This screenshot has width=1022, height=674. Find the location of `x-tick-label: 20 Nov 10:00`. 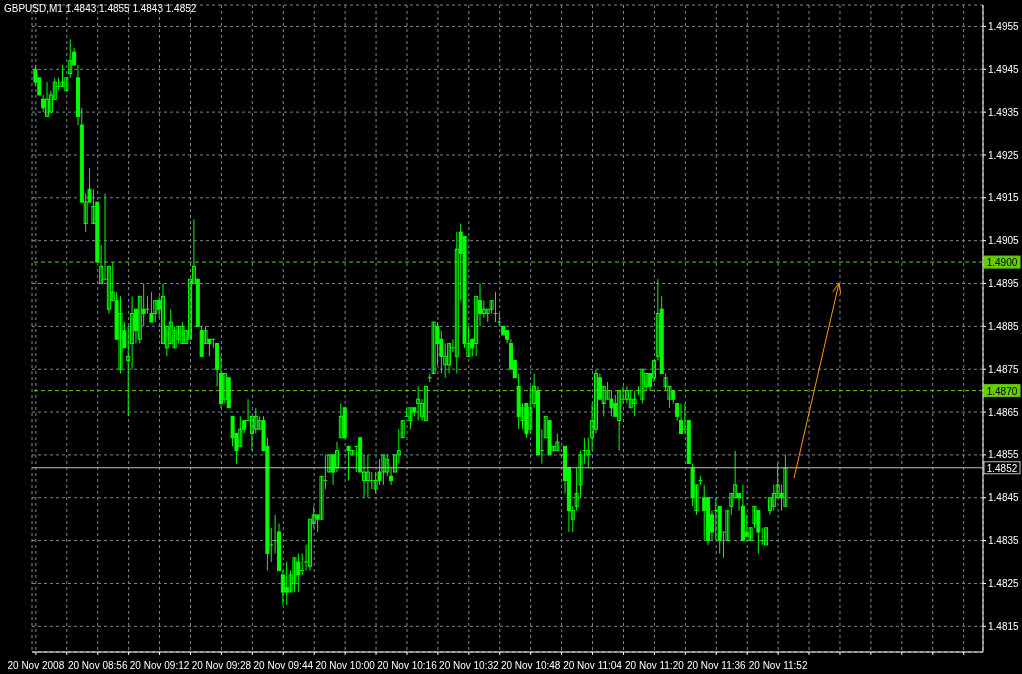

x-tick-label: 20 Nov 10:00 is located at coordinates (345, 665).